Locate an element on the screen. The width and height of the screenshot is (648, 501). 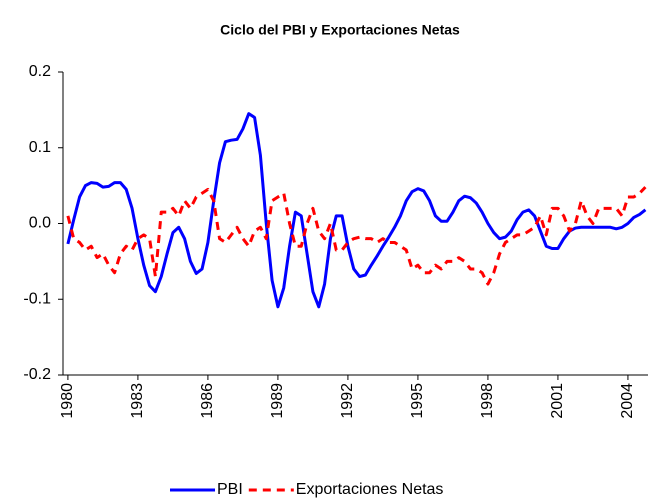
legend-label: PBI is located at coordinates (230, 489).